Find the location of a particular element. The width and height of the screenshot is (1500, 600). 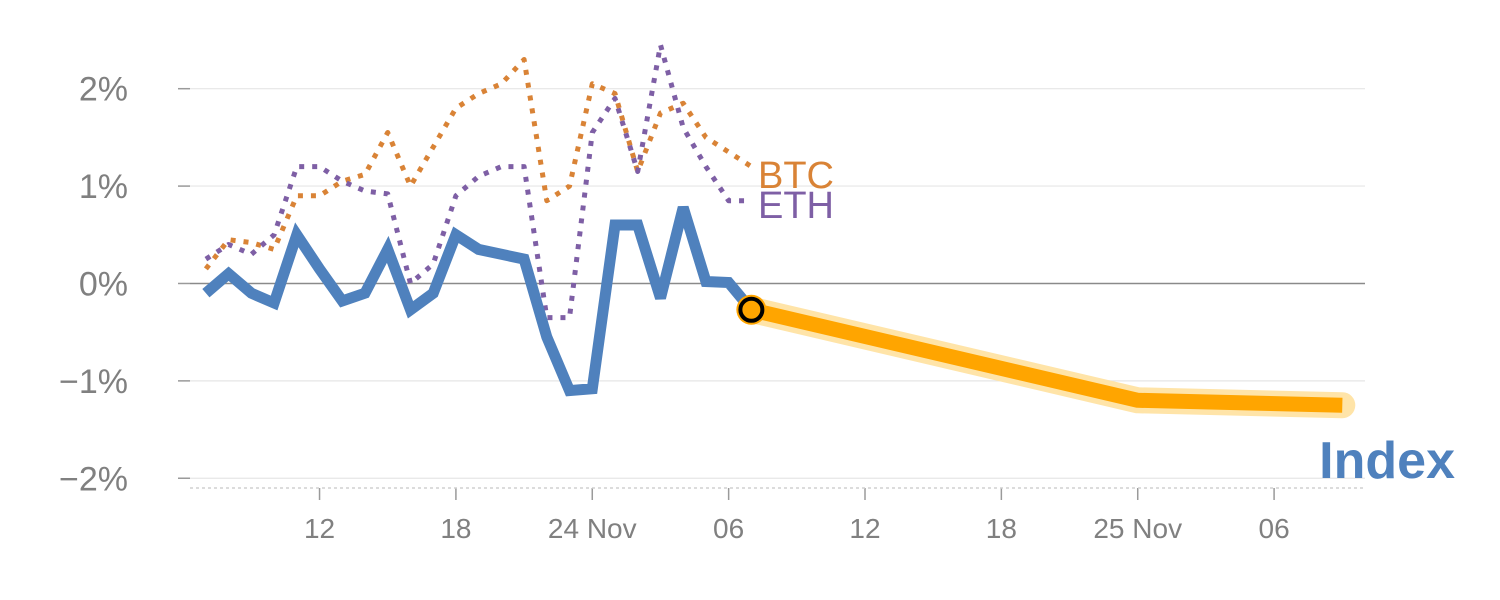

current-value-marker-inner is located at coordinates (751, 309).